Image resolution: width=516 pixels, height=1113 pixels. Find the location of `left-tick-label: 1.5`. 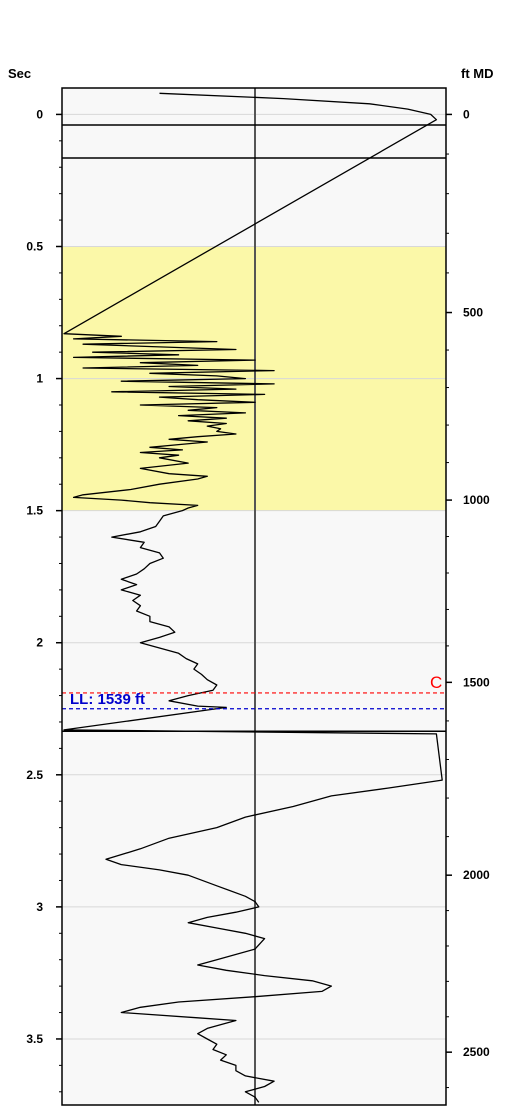

left-tick-label: 1.5 is located at coordinates (34, 511).